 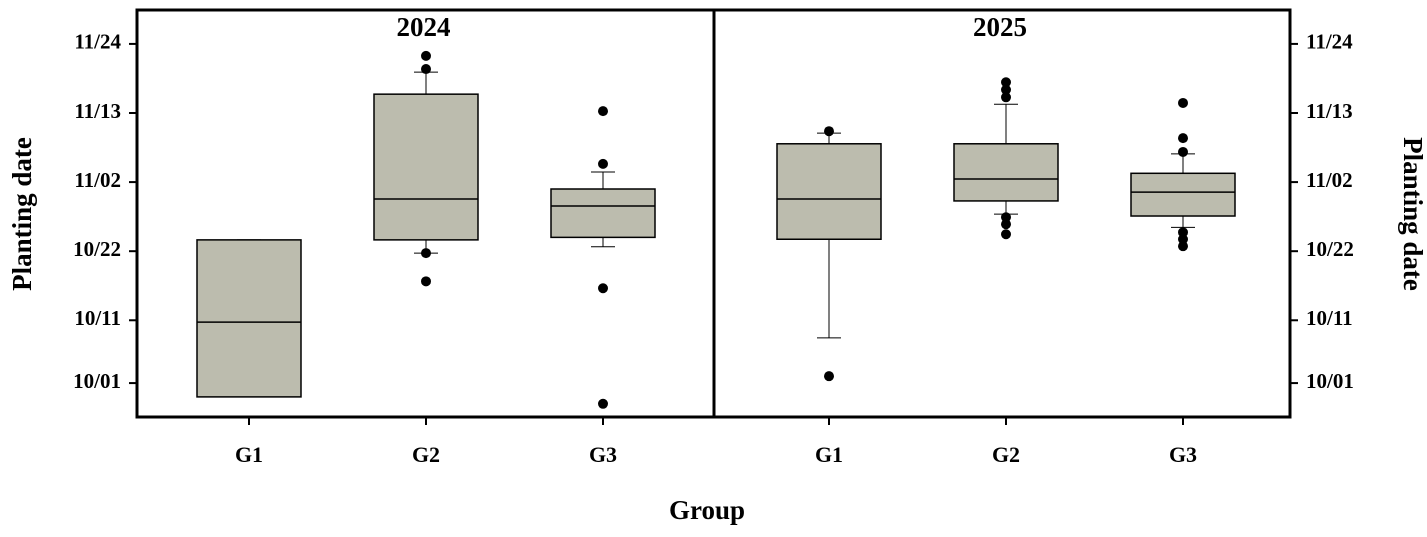 What do you see at coordinates (424, 27) in the screenshot?
I see `panel-title: 2024` at bounding box center [424, 27].